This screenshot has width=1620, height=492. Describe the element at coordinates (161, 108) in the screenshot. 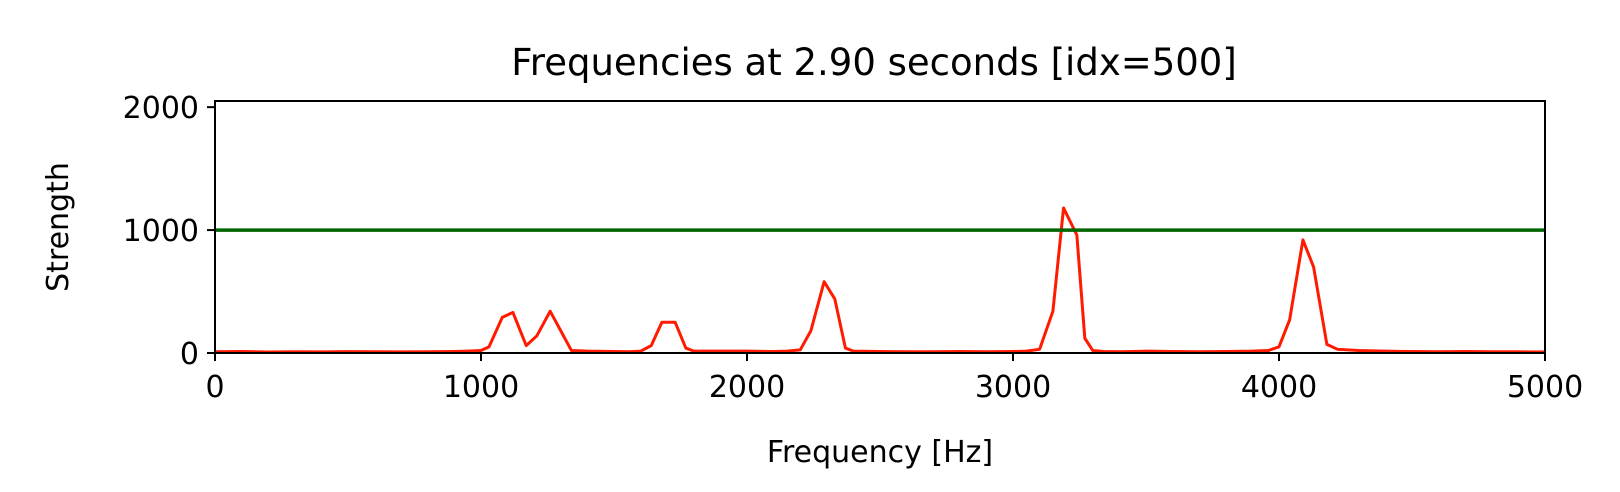

I see `y-tick-label: 2000` at that location.